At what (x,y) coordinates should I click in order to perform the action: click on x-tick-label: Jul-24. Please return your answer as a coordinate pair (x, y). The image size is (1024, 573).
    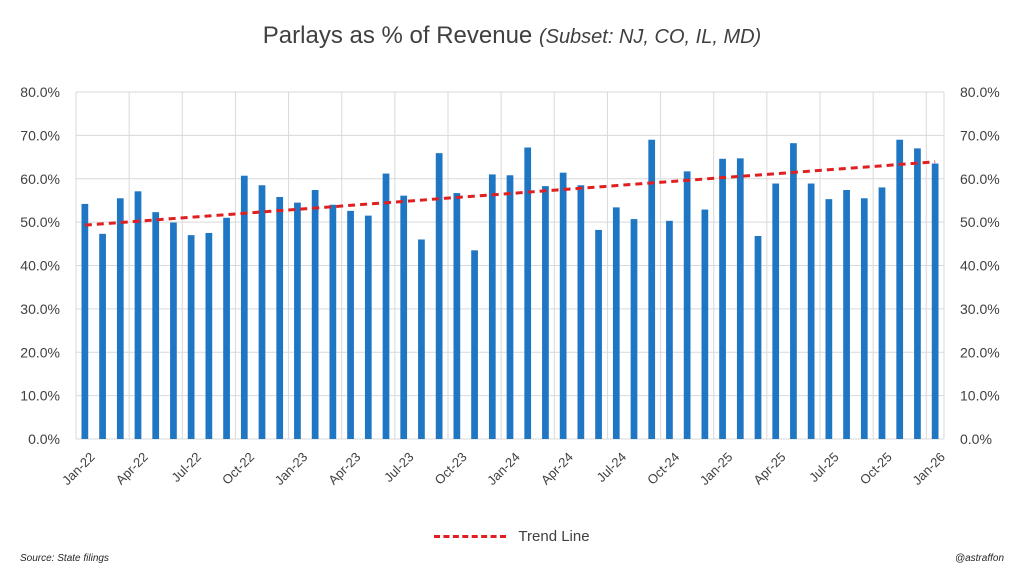
    Looking at the image, I should click on (612, 467).